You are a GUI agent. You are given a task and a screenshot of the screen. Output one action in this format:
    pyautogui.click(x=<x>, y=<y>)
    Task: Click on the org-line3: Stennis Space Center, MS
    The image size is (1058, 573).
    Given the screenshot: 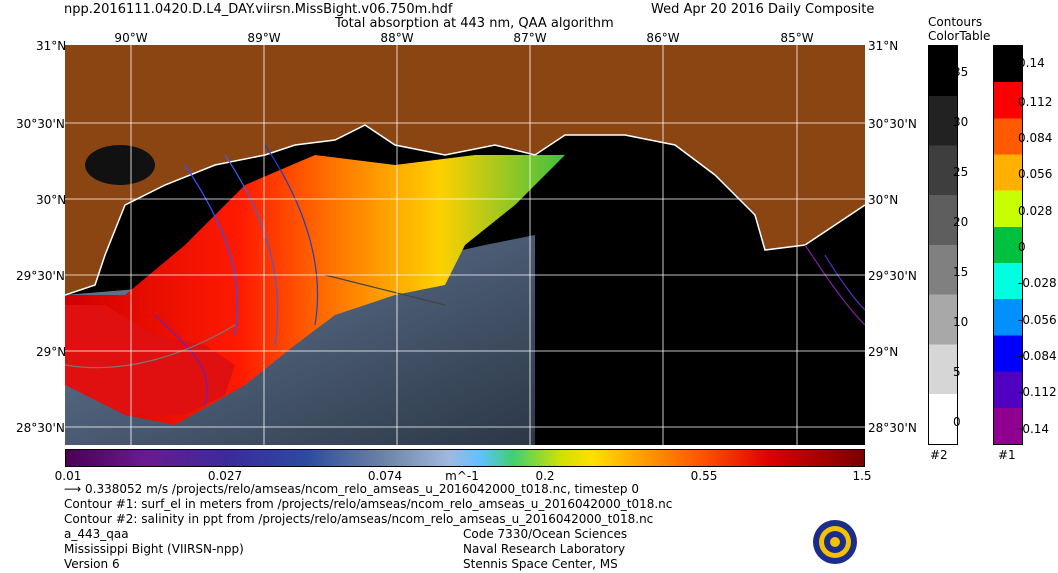 What is the action you would take?
    pyautogui.click(x=540, y=564)
    